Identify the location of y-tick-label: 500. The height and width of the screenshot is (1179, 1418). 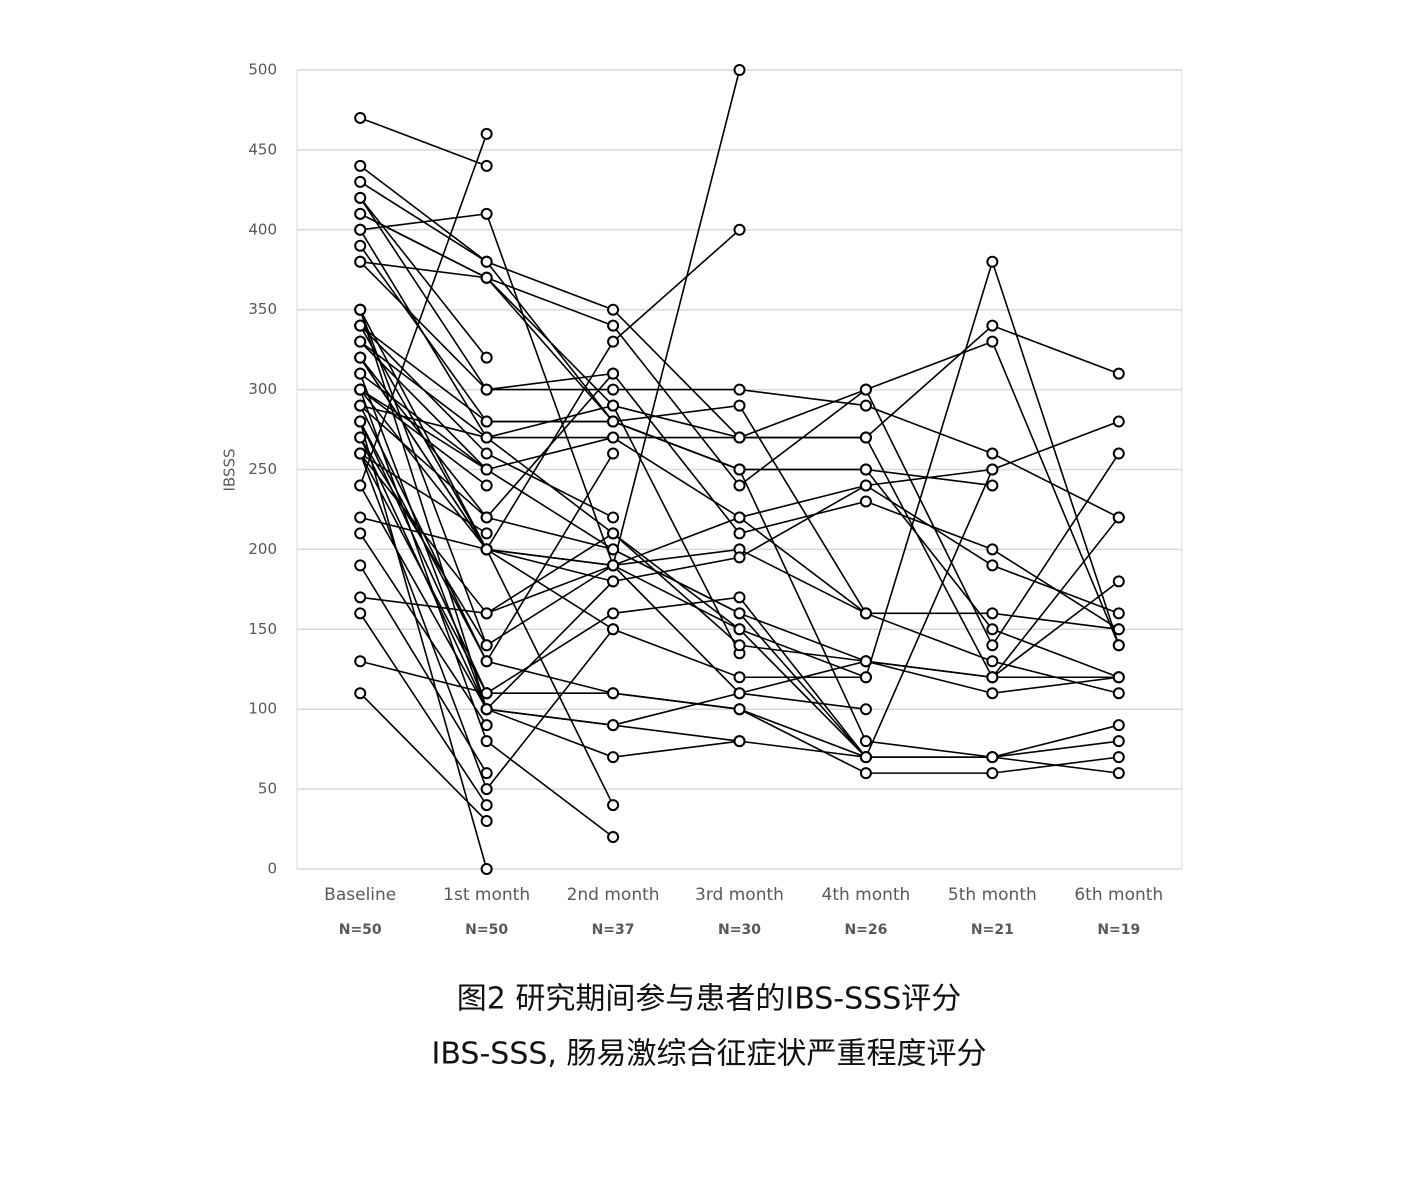
(262, 70).